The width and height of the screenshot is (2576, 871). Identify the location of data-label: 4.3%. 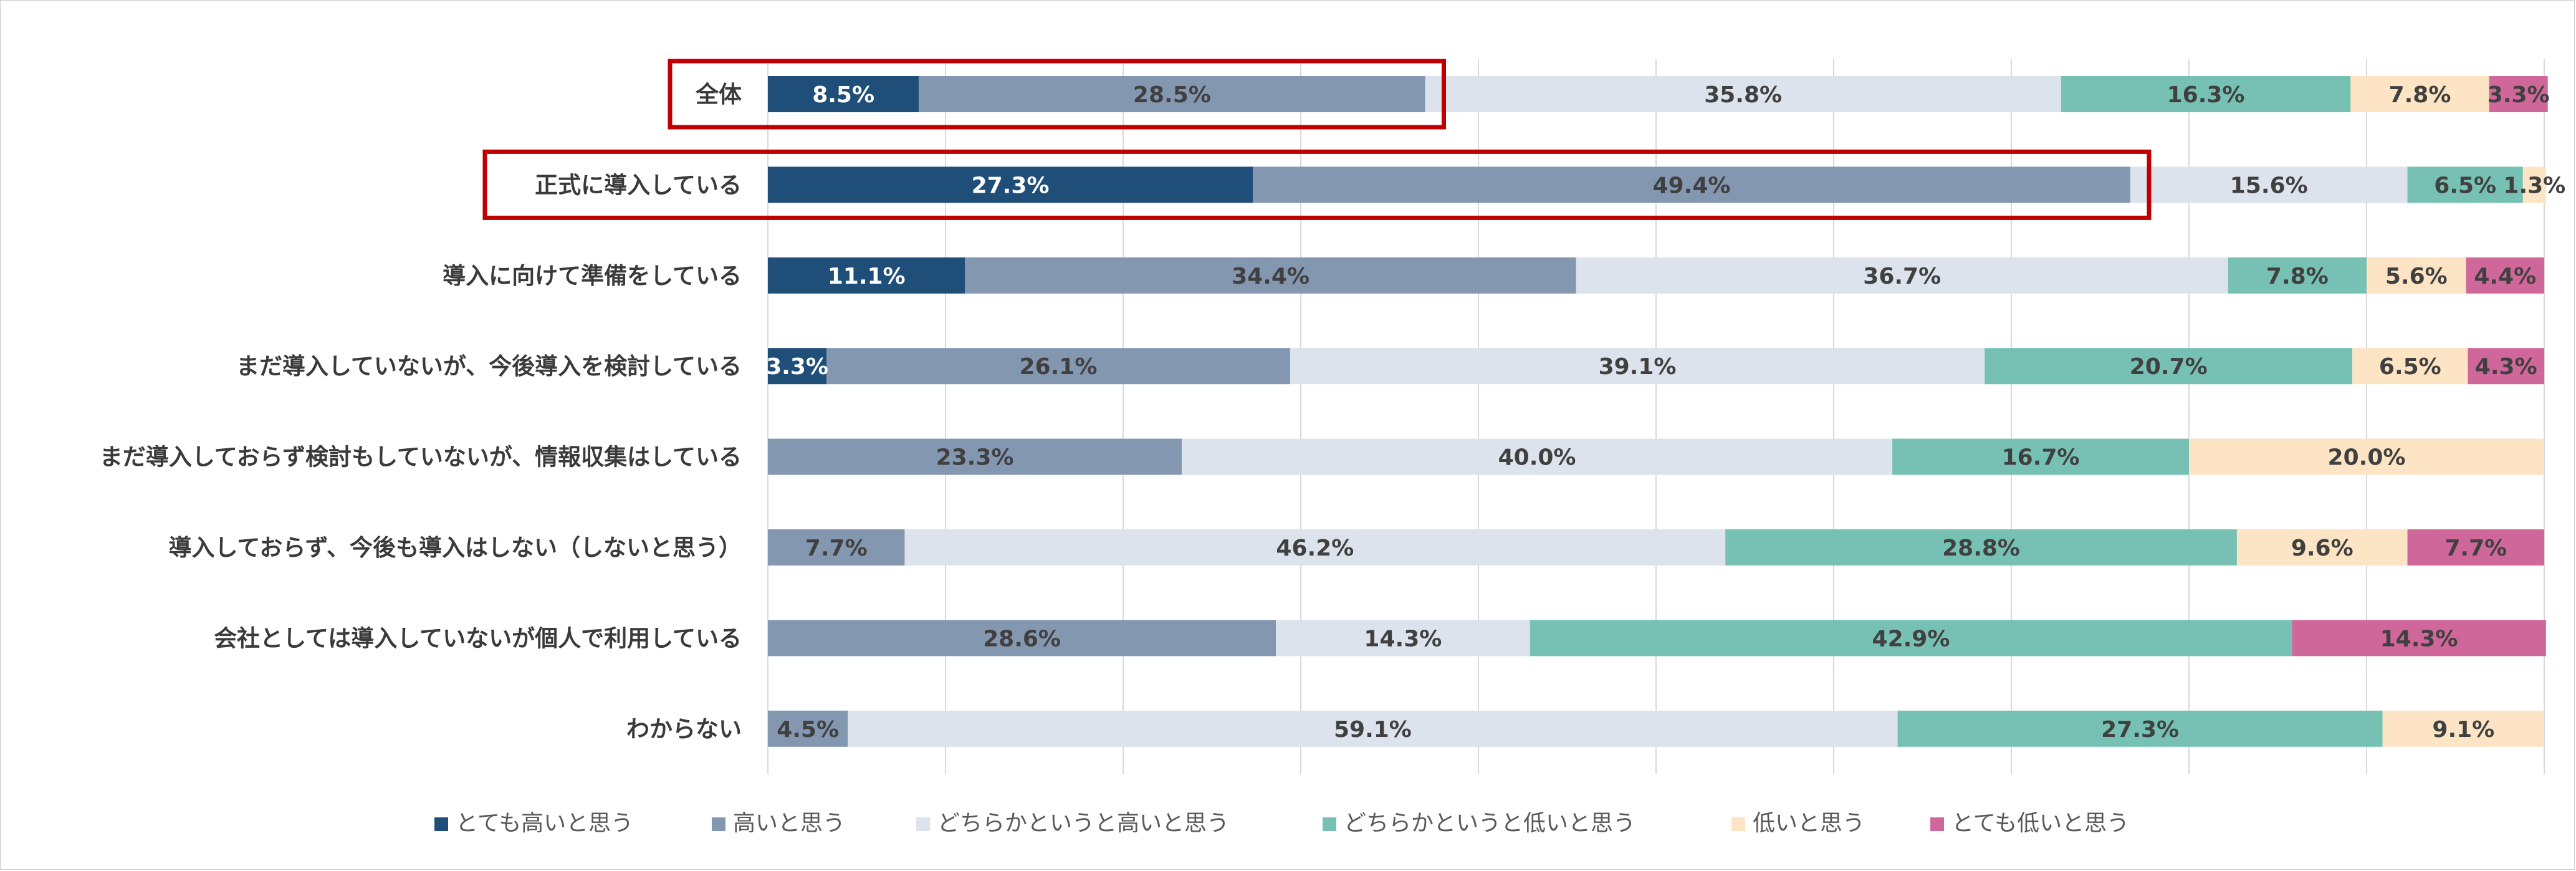
(2506, 367).